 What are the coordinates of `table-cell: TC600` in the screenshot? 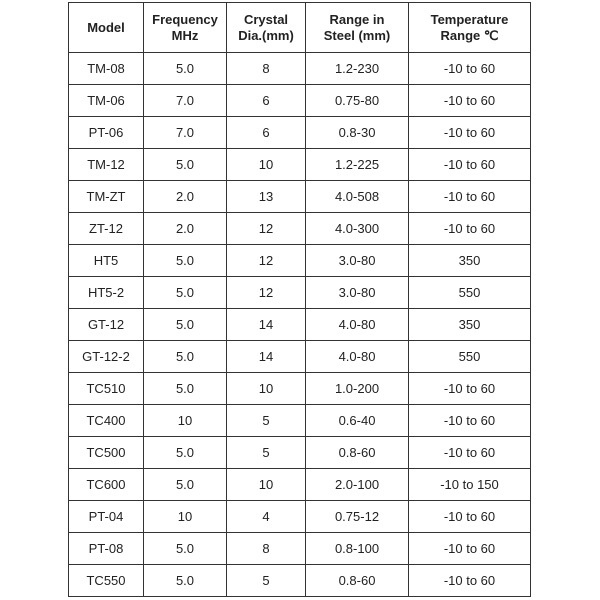 It's located at (106, 484).